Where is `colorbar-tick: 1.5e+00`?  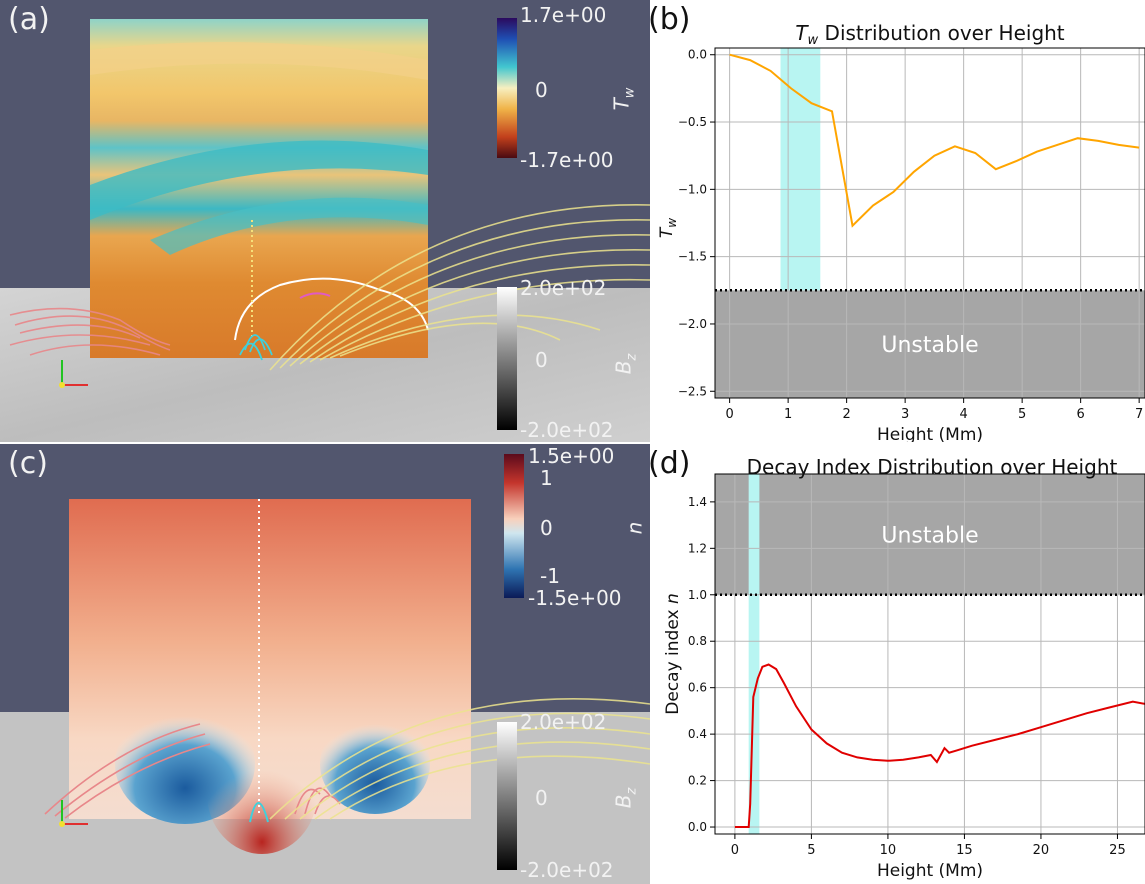
colorbar-tick: 1.5e+00 is located at coordinates (571, 456).